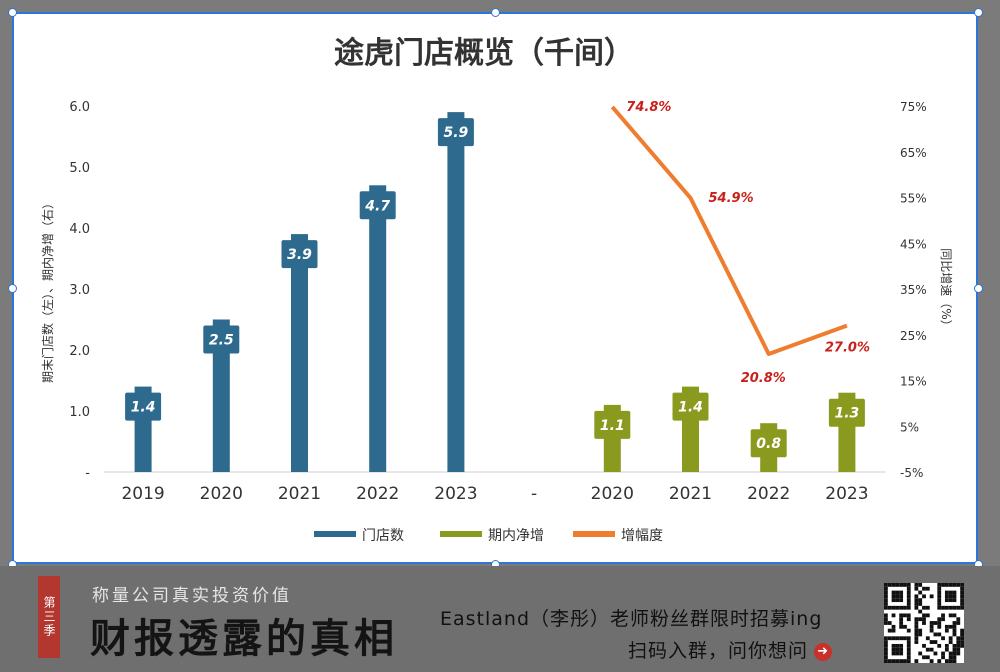 The height and width of the screenshot is (672, 1000). I want to click on scan-text: 扫码入群，问你想问, so click(718, 651).